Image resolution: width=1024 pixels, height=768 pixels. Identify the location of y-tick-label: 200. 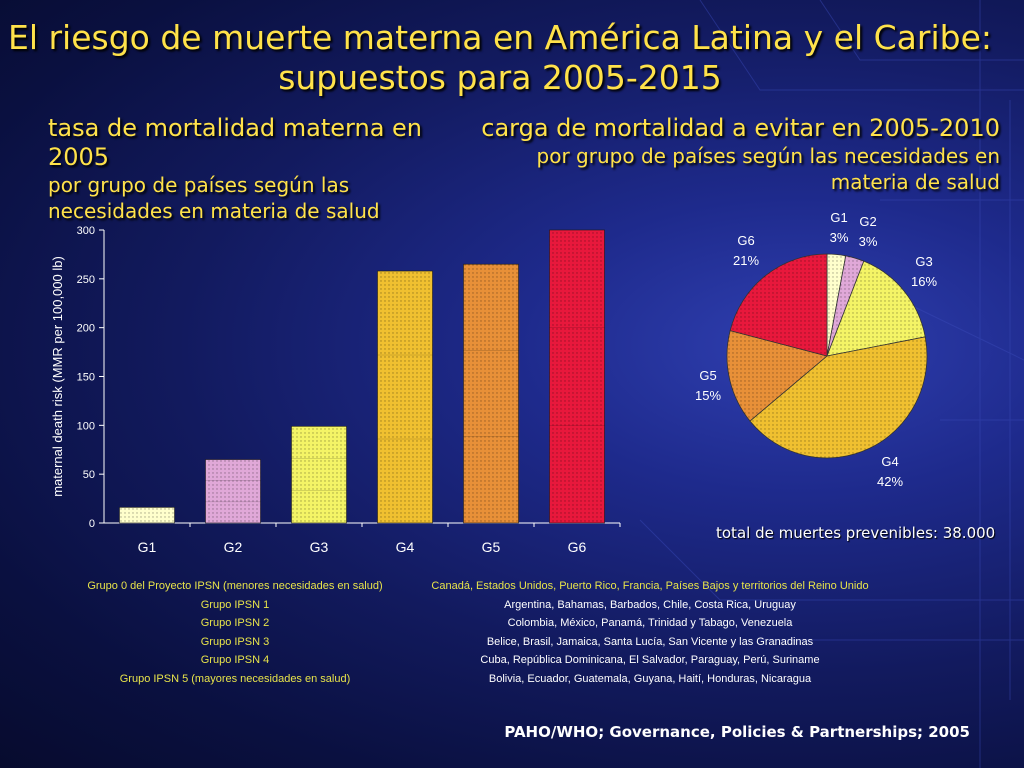
(86, 329).